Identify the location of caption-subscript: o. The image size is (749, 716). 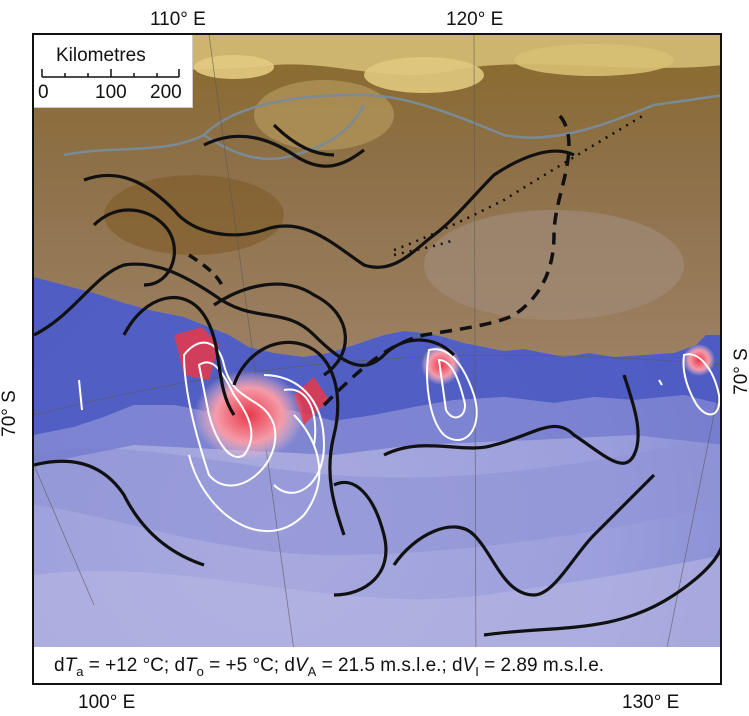
(200, 671).